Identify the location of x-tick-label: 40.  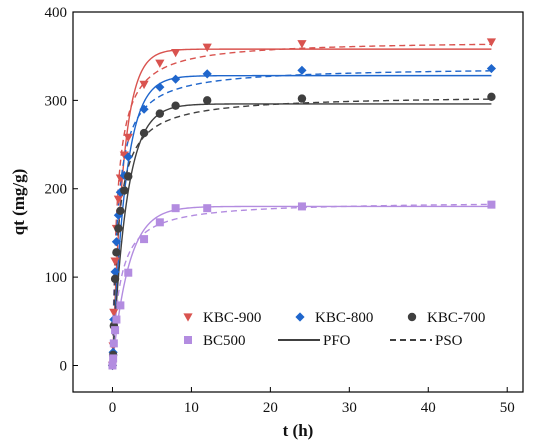
(428, 408).